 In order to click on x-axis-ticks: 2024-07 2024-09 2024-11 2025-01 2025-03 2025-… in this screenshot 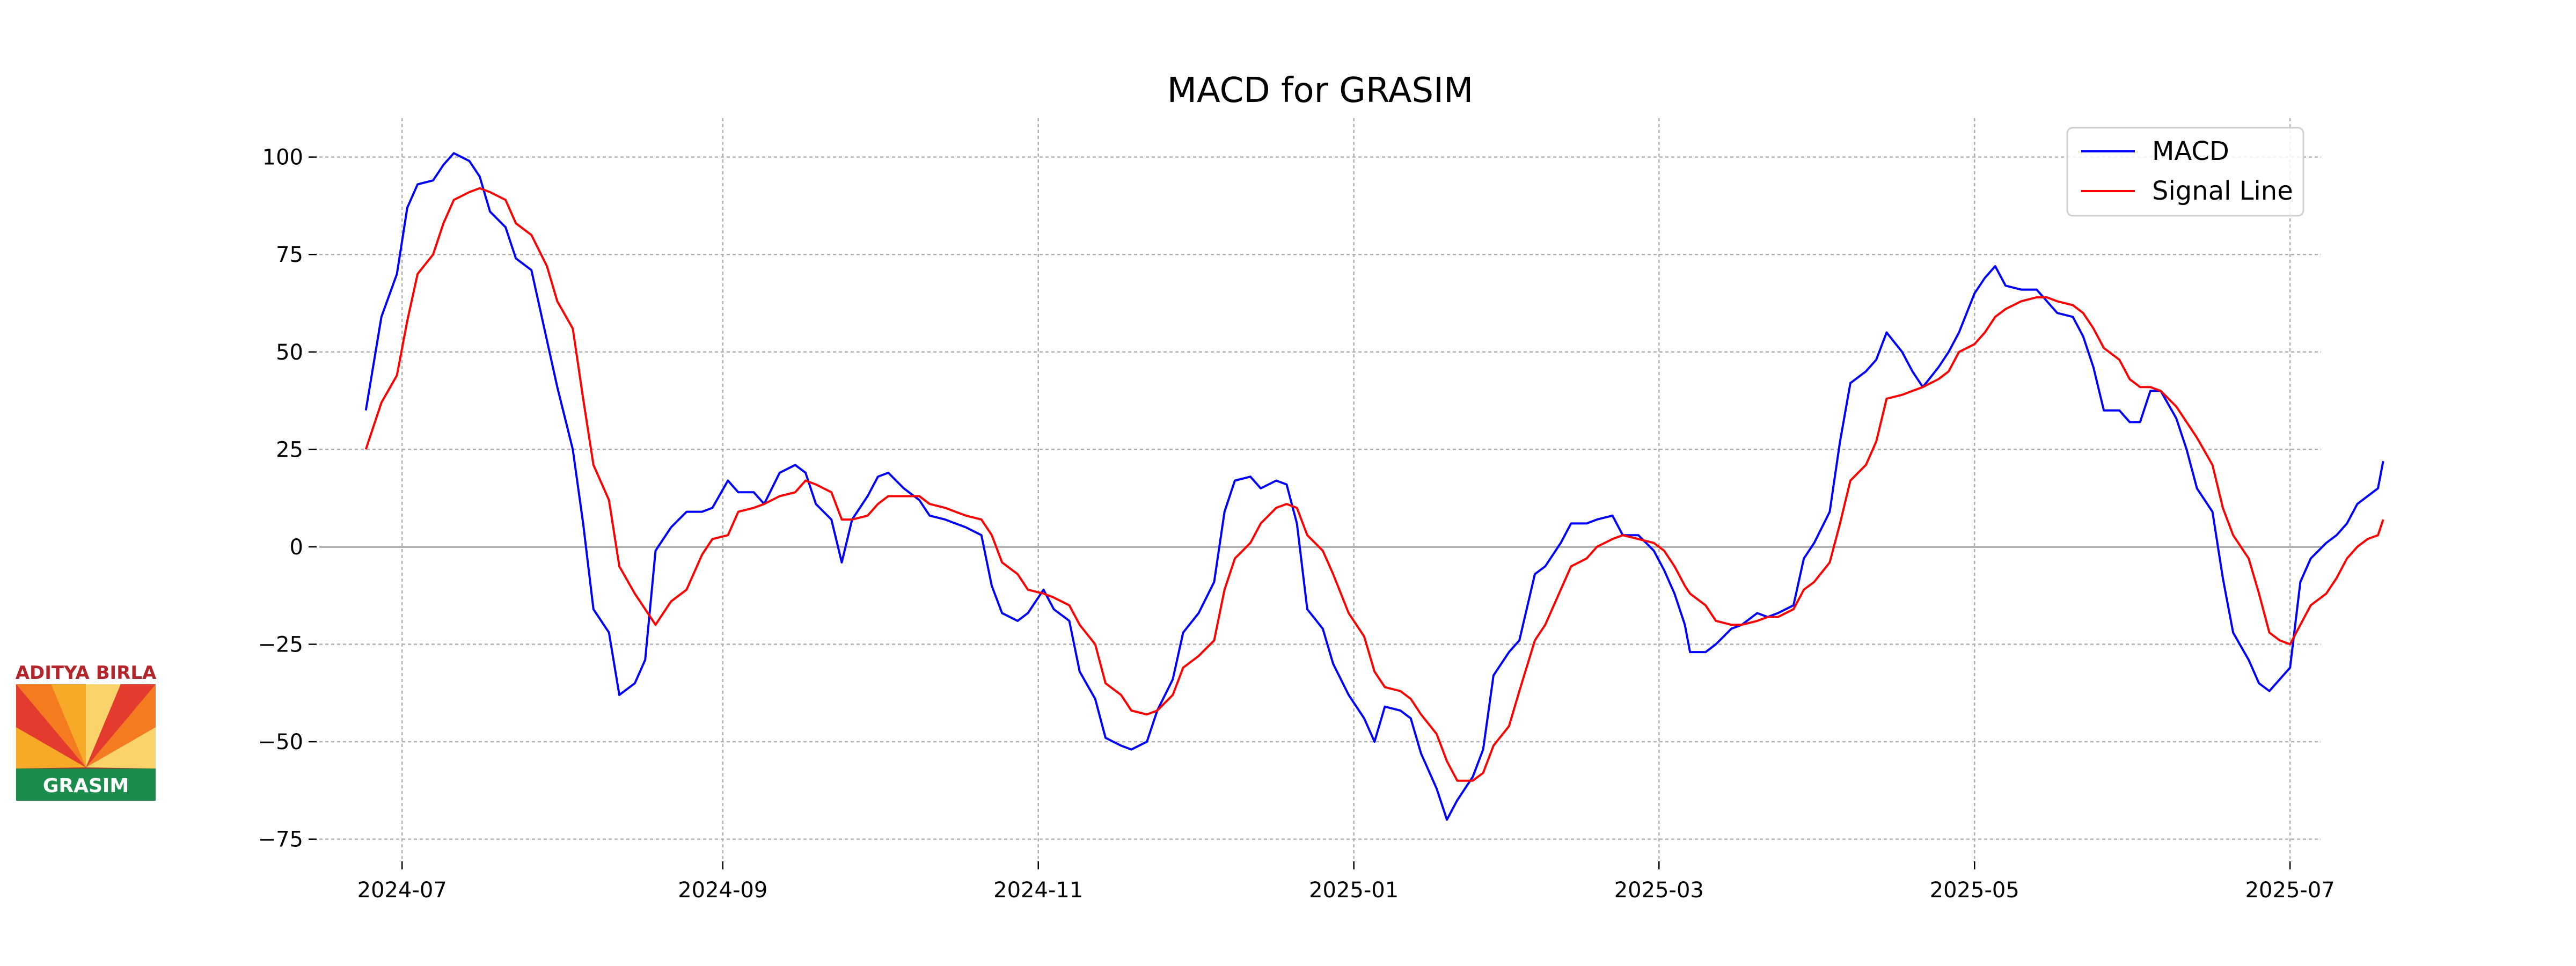, I will do `click(1346, 882)`.